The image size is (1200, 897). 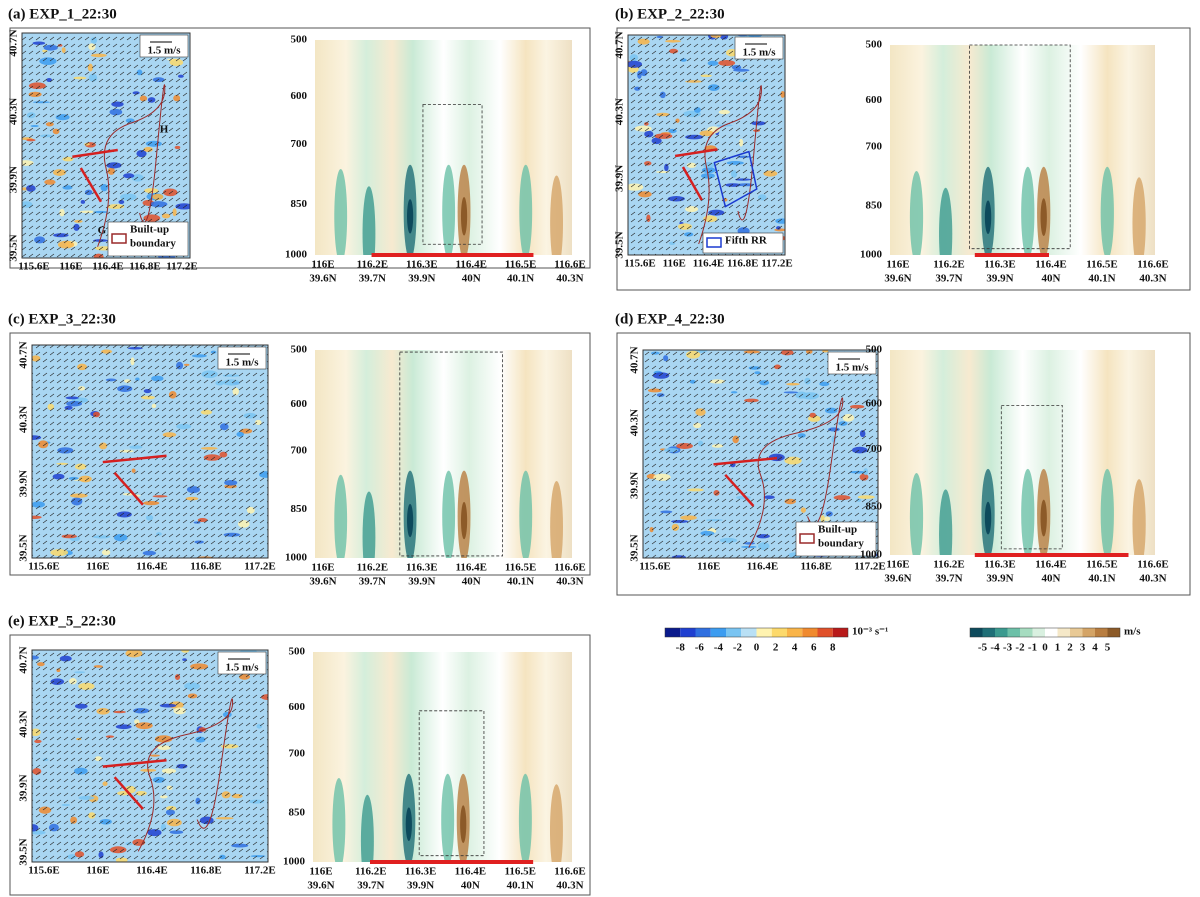 What do you see at coordinates (33, 267) in the screenshot?
I see `map-x-tick-label: 115.6E` at bounding box center [33, 267].